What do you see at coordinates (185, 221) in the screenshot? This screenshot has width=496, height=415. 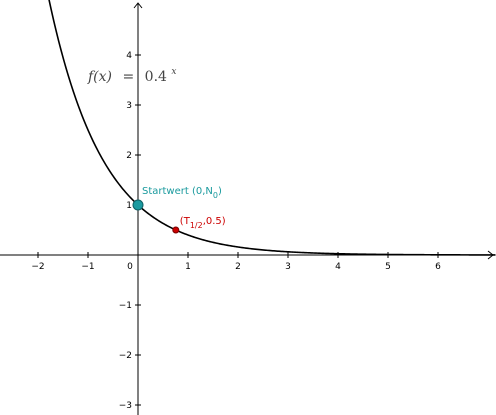 I see `halbwertszeit-label-main: (T` at bounding box center [185, 221].